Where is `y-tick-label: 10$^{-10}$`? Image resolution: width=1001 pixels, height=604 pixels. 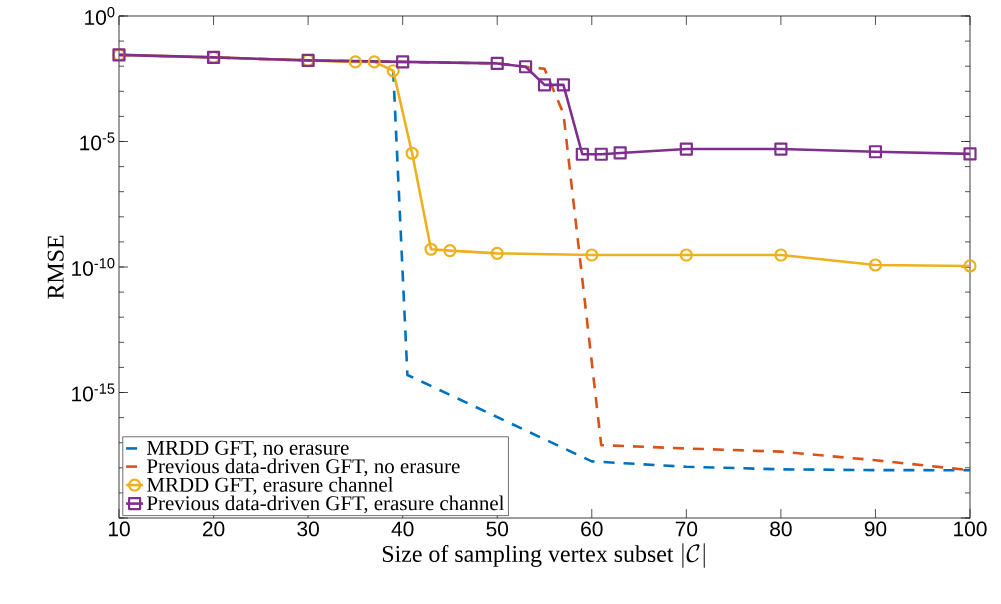
y-tick-label: 10$^{-10}$ is located at coordinates (93, 267).